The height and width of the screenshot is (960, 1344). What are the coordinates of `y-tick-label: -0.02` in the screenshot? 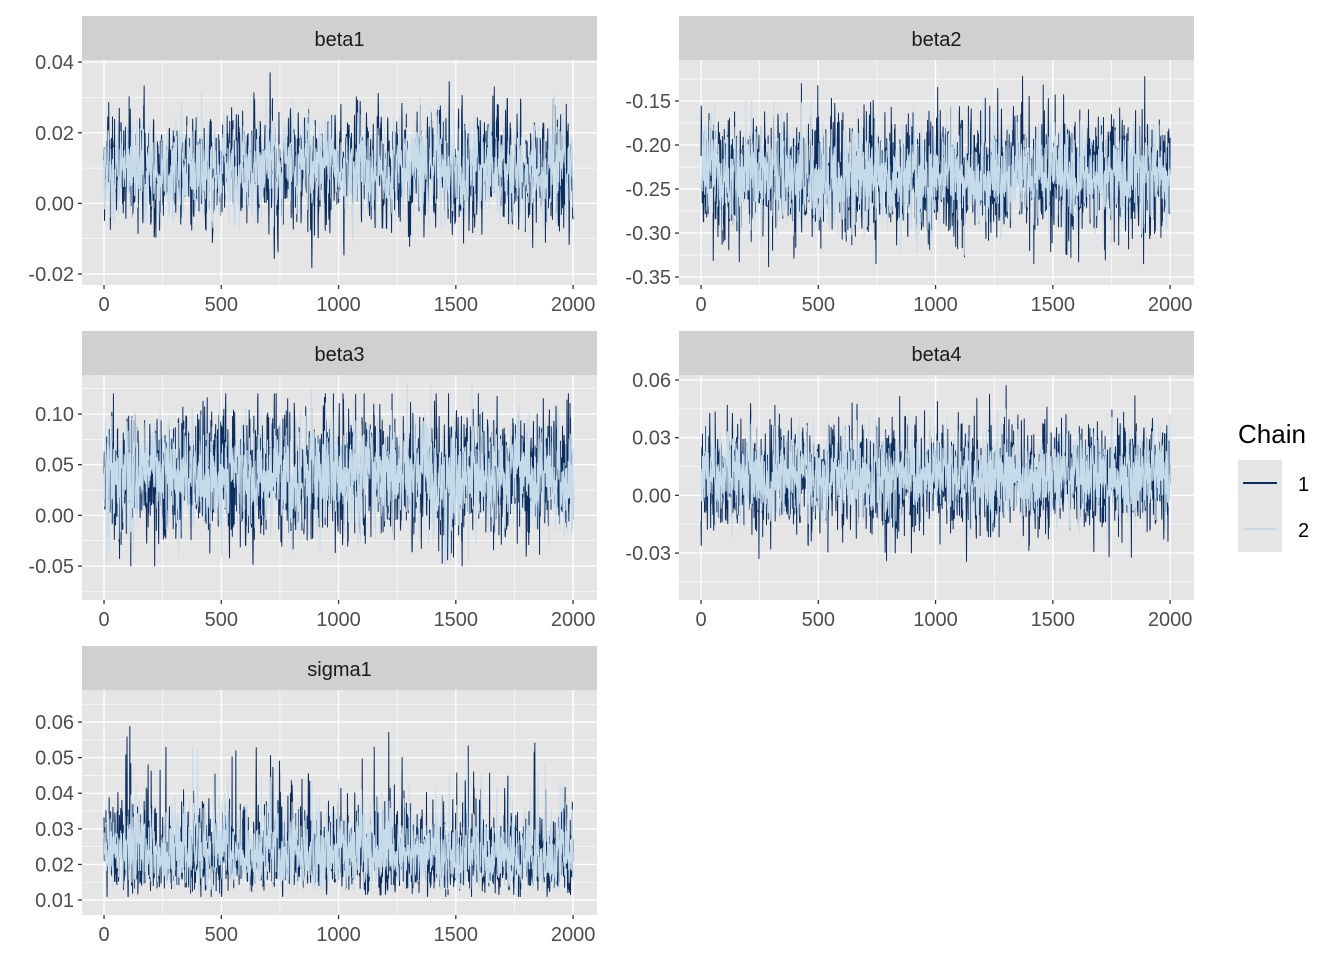 It's located at (51, 275).